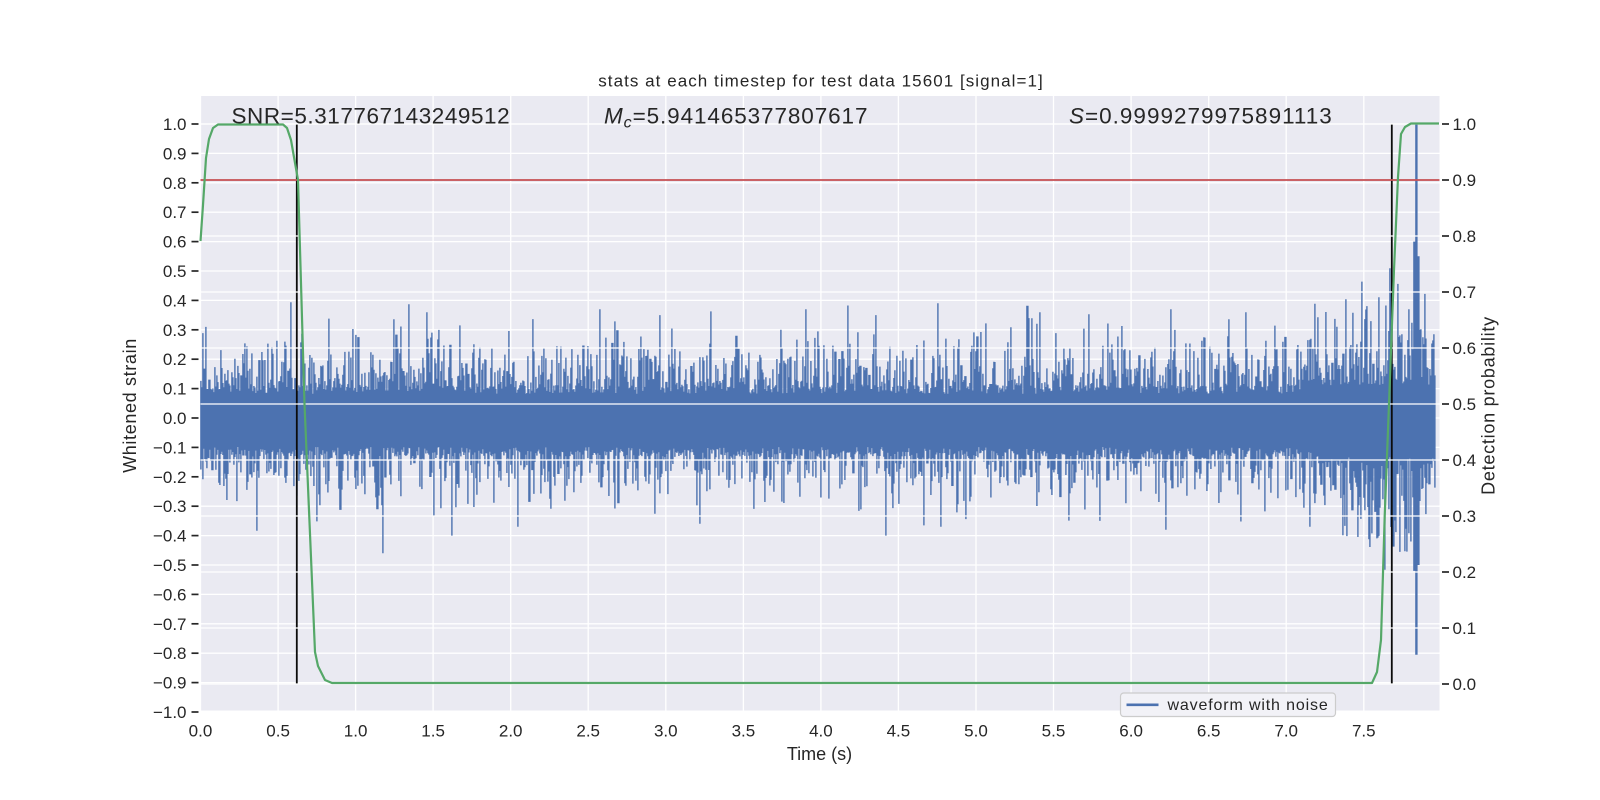 The width and height of the screenshot is (1600, 800). Describe the element at coordinates (976, 731) in the screenshot. I see `svg-text: 5.0` at that location.